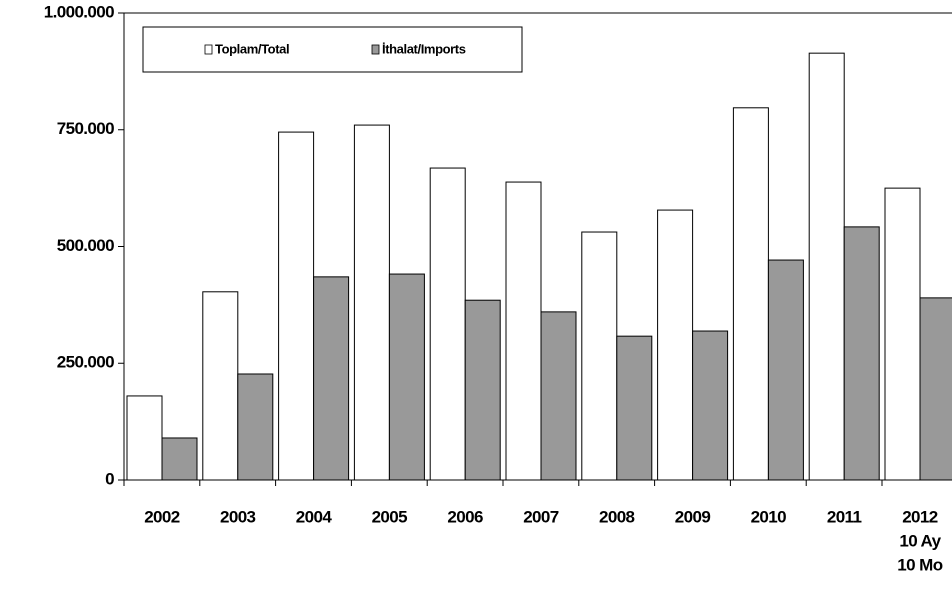  Describe the element at coordinates (693, 516) in the screenshot. I see `x-tick-label: 2009` at that location.